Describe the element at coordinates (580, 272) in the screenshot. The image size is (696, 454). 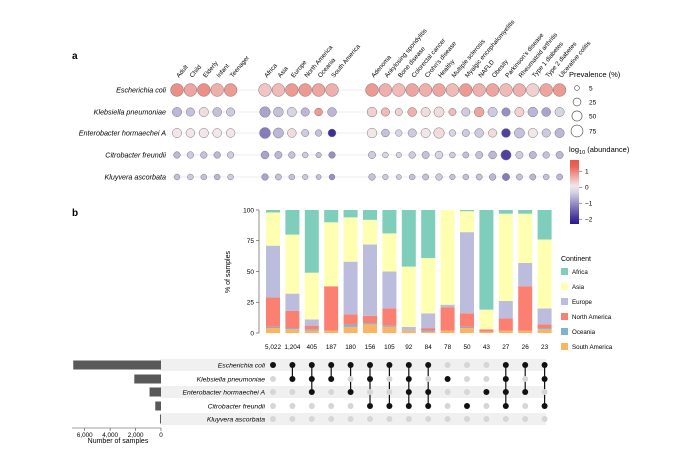
I see `legend-label: Africa` at that location.